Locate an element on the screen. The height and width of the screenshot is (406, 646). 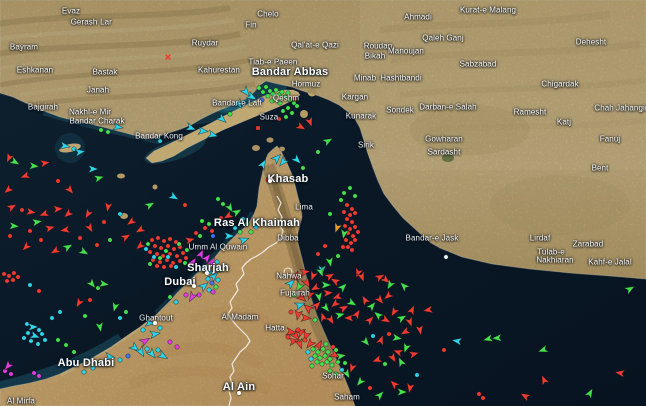
vessel-marker-s is located at coordinates (326, 344).